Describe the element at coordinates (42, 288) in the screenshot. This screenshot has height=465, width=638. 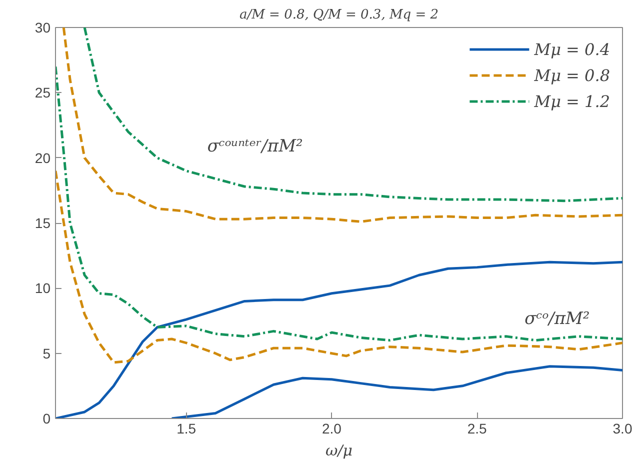
I see `y-tick-label: 10` at that location.